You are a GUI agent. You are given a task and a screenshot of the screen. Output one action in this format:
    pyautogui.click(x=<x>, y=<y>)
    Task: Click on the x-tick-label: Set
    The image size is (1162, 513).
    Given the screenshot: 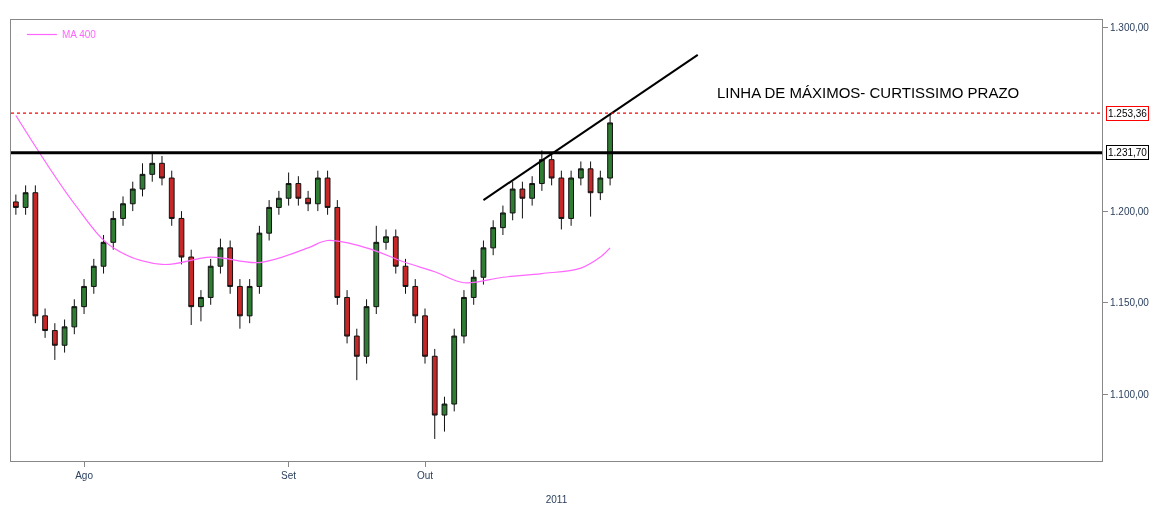 What is the action you would take?
    pyautogui.click(x=289, y=475)
    